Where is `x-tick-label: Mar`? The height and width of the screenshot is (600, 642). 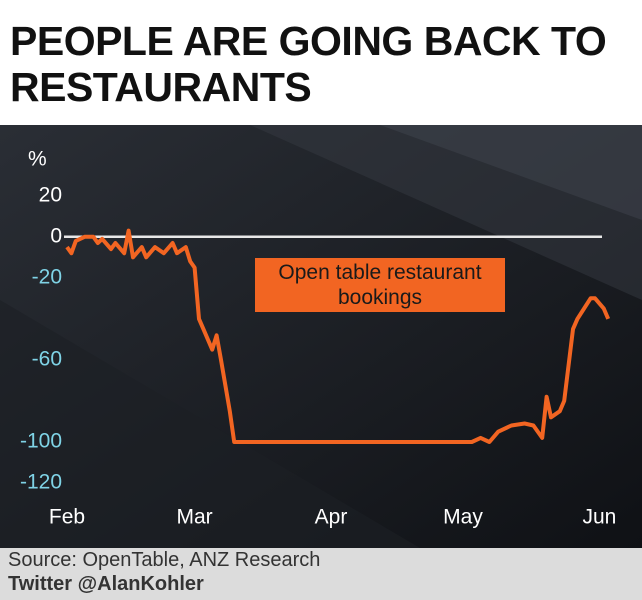 x-tick-label: Mar is located at coordinates (195, 517).